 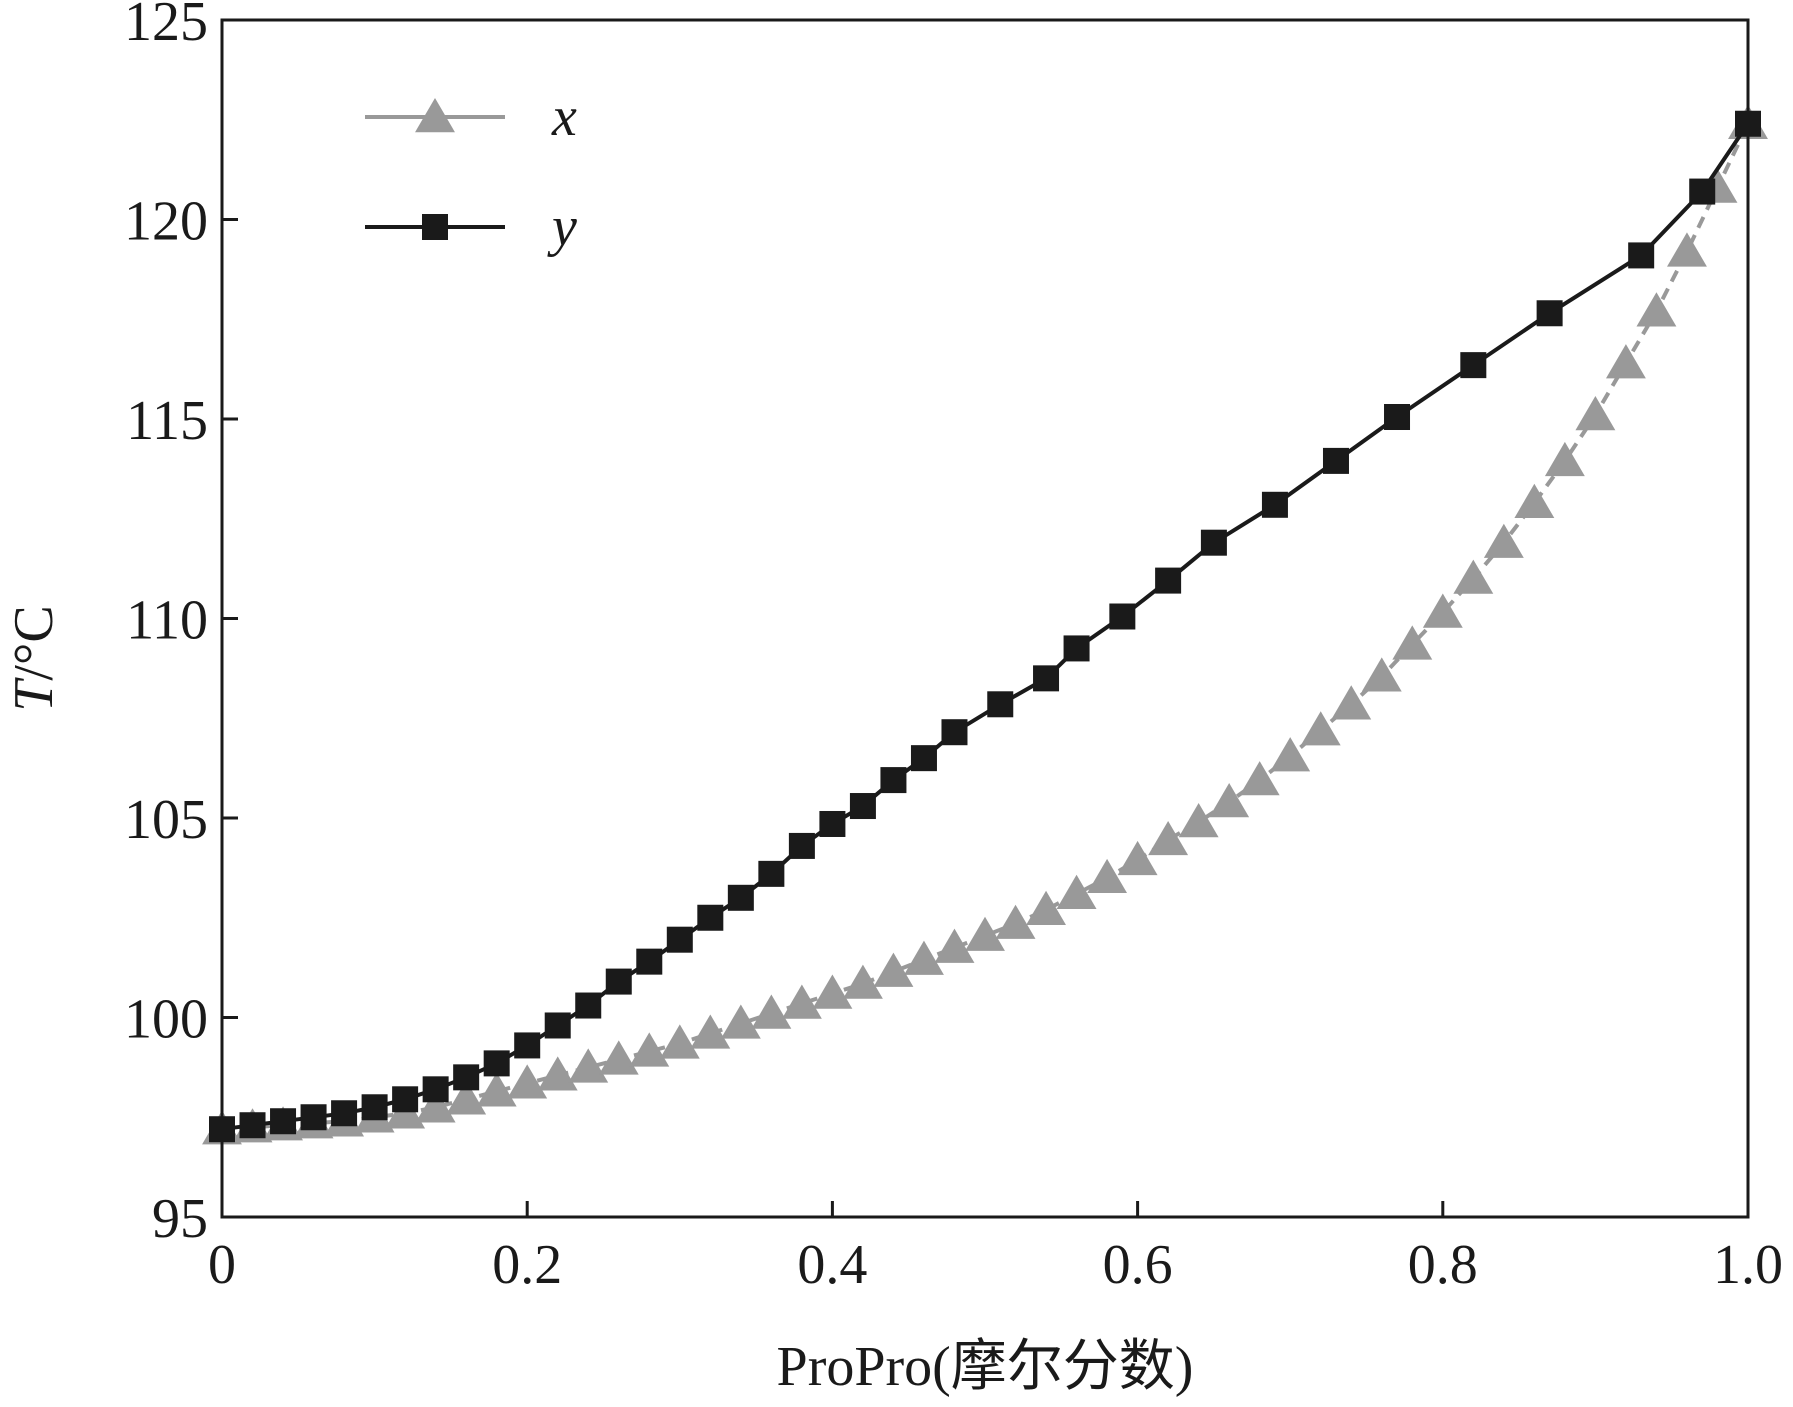 I want to click on legend-item-x: x, so click(x=471, y=117).